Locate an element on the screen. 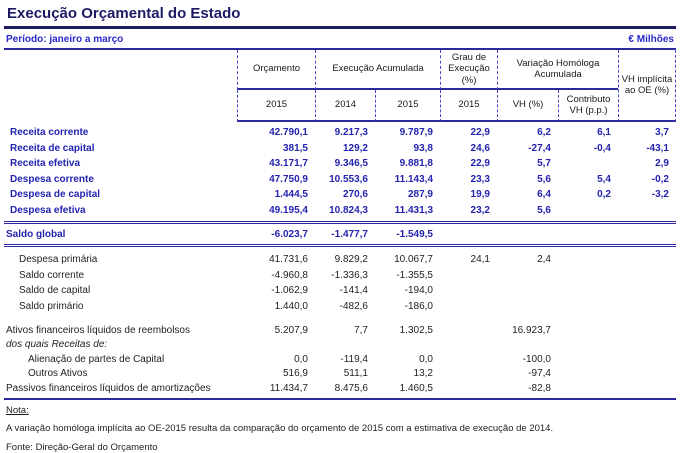 Image resolution: width=680 pixels, height=453 pixels. cell-value: 49.195,4 is located at coordinates (288, 210).